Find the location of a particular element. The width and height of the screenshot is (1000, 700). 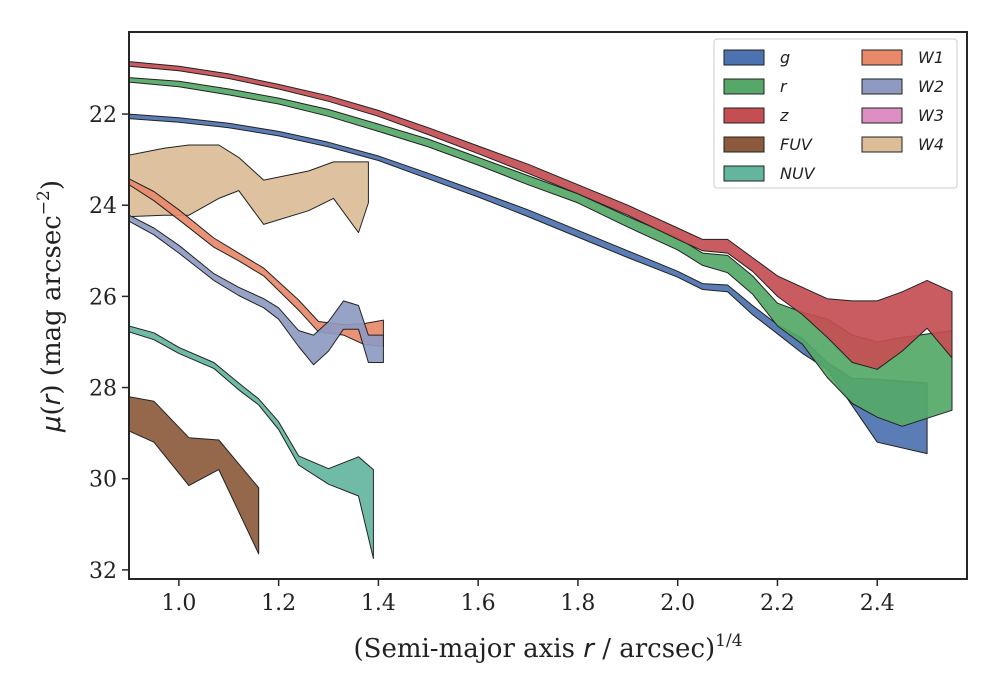

x-tick-label: 1.0 is located at coordinates (178, 603).